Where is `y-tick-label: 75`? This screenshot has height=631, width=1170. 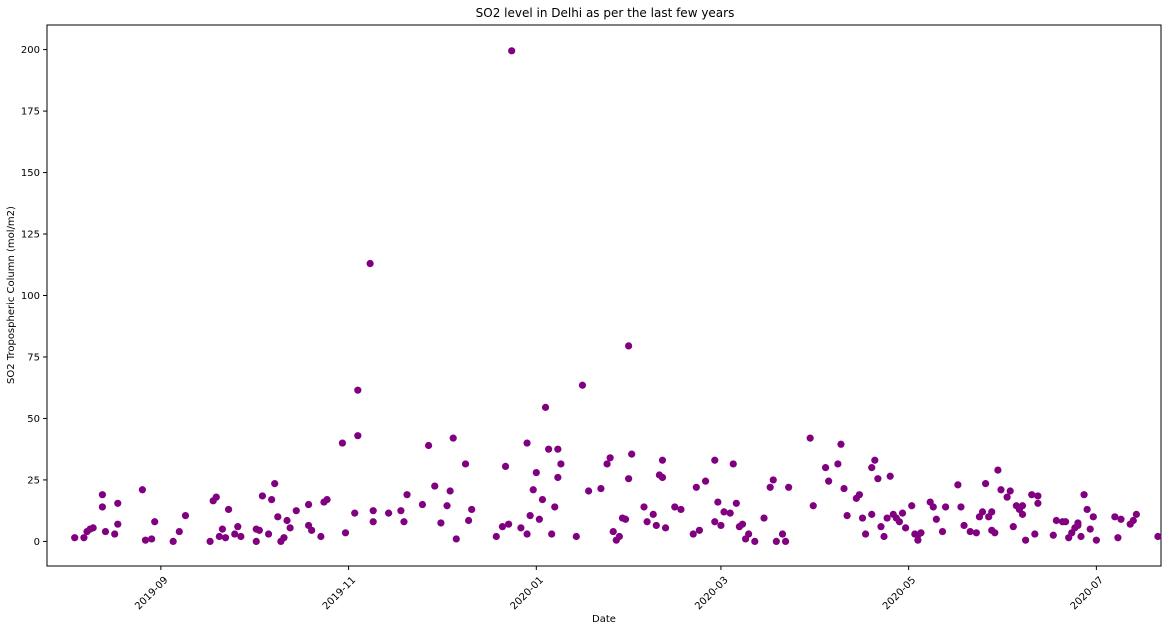
y-tick-label: 75 is located at coordinates (33, 357).